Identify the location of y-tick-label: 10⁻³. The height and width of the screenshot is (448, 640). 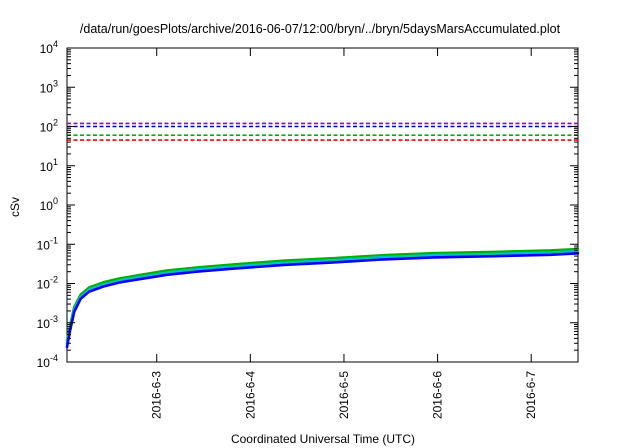
(47, 322).